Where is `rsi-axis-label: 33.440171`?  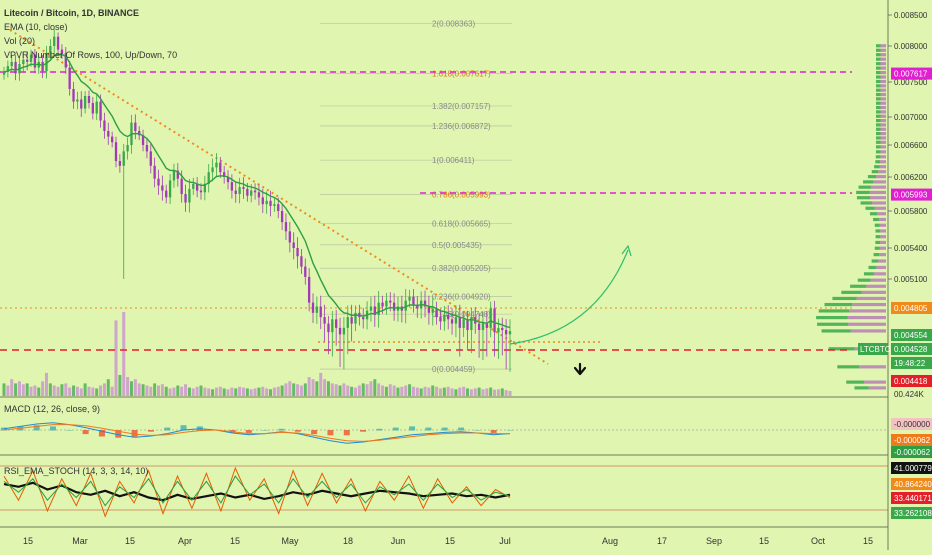
rsi-axis-label: 33.440171 is located at coordinates (913, 498).